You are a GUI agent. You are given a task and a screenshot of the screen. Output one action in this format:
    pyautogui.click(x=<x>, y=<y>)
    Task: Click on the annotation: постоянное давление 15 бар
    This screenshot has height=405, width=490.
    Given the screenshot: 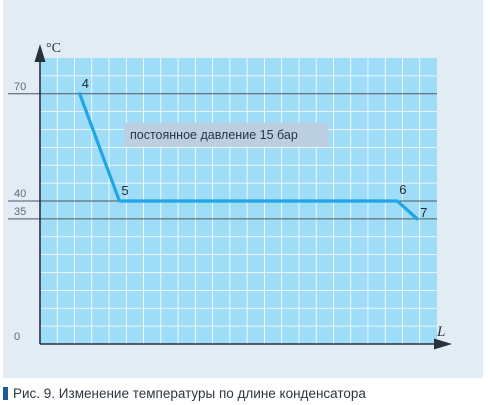 What is the action you would take?
    pyautogui.click(x=226, y=135)
    